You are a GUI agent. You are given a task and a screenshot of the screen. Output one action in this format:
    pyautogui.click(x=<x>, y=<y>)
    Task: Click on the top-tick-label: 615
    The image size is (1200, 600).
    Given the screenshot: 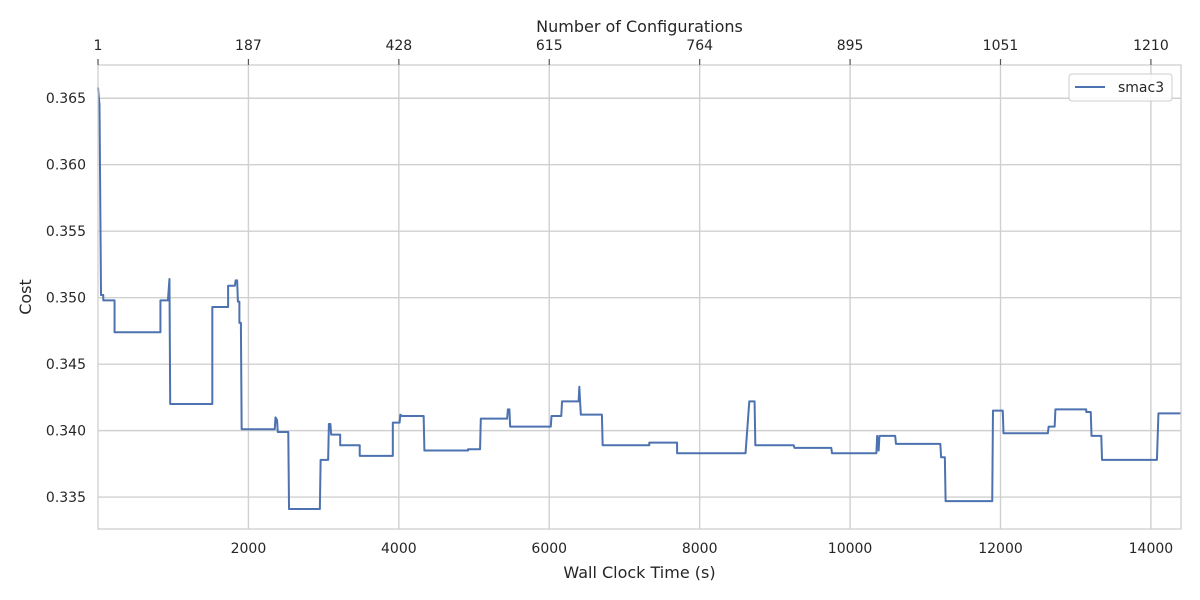 What is the action you would take?
    pyautogui.click(x=549, y=46)
    